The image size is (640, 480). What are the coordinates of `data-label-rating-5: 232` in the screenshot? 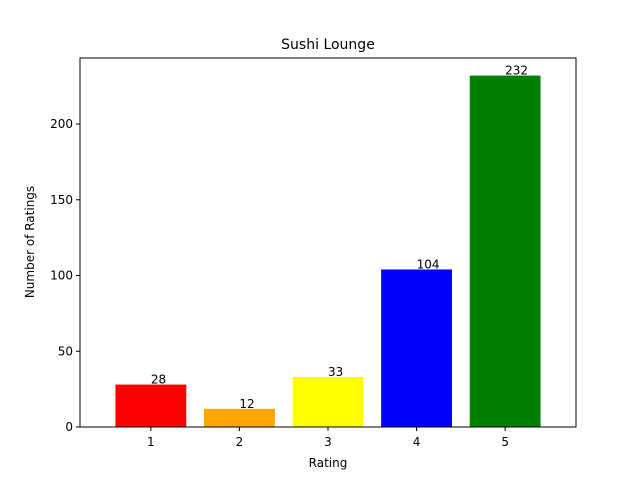 It's located at (516, 71).